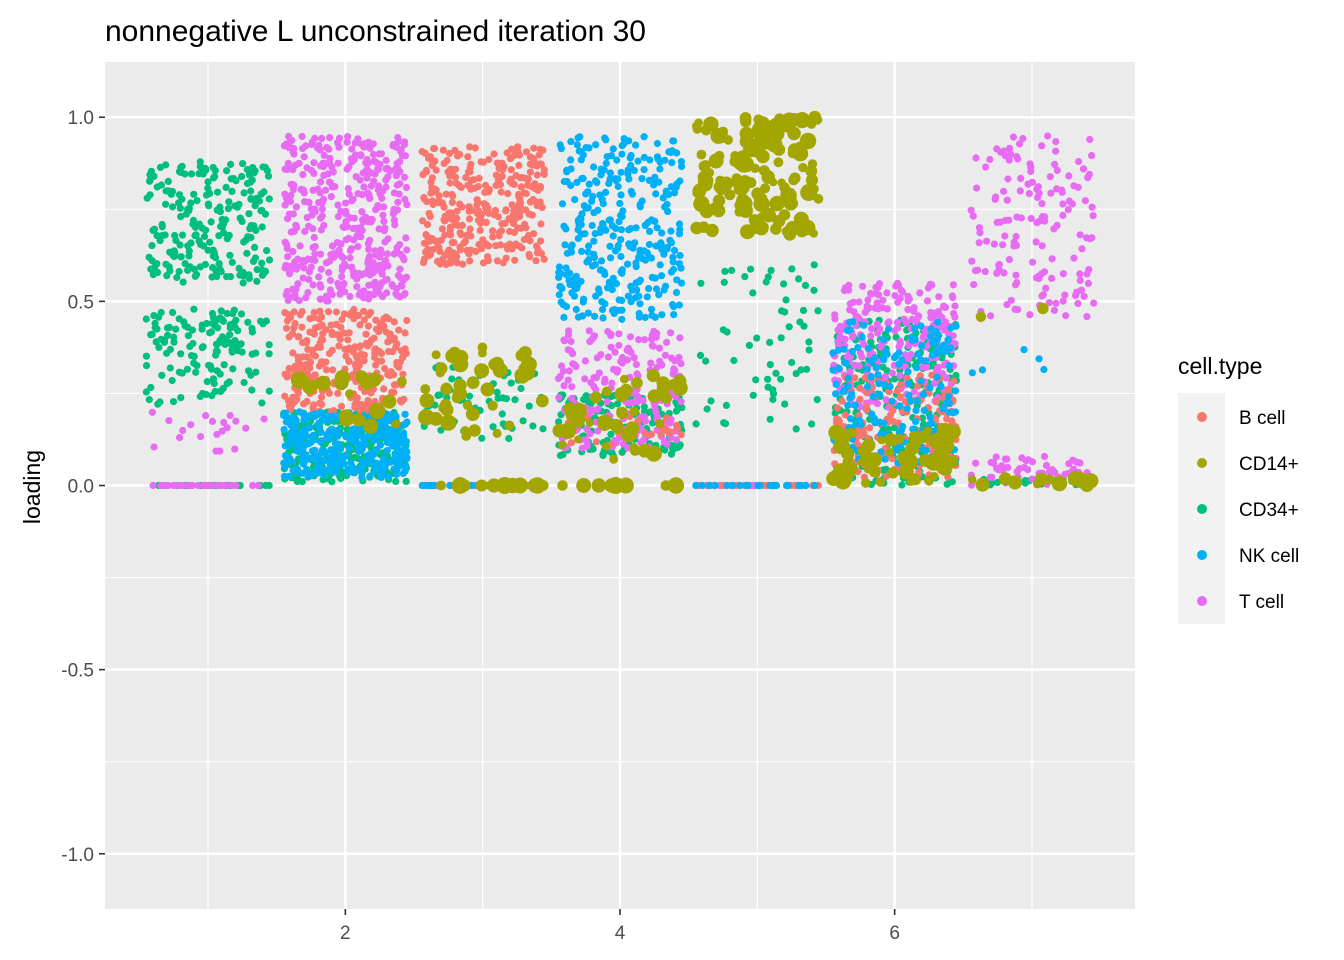  What do you see at coordinates (1269, 464) in the screenshot?
I see `legend-label: CD14+` at bounding box center [1269, 464].